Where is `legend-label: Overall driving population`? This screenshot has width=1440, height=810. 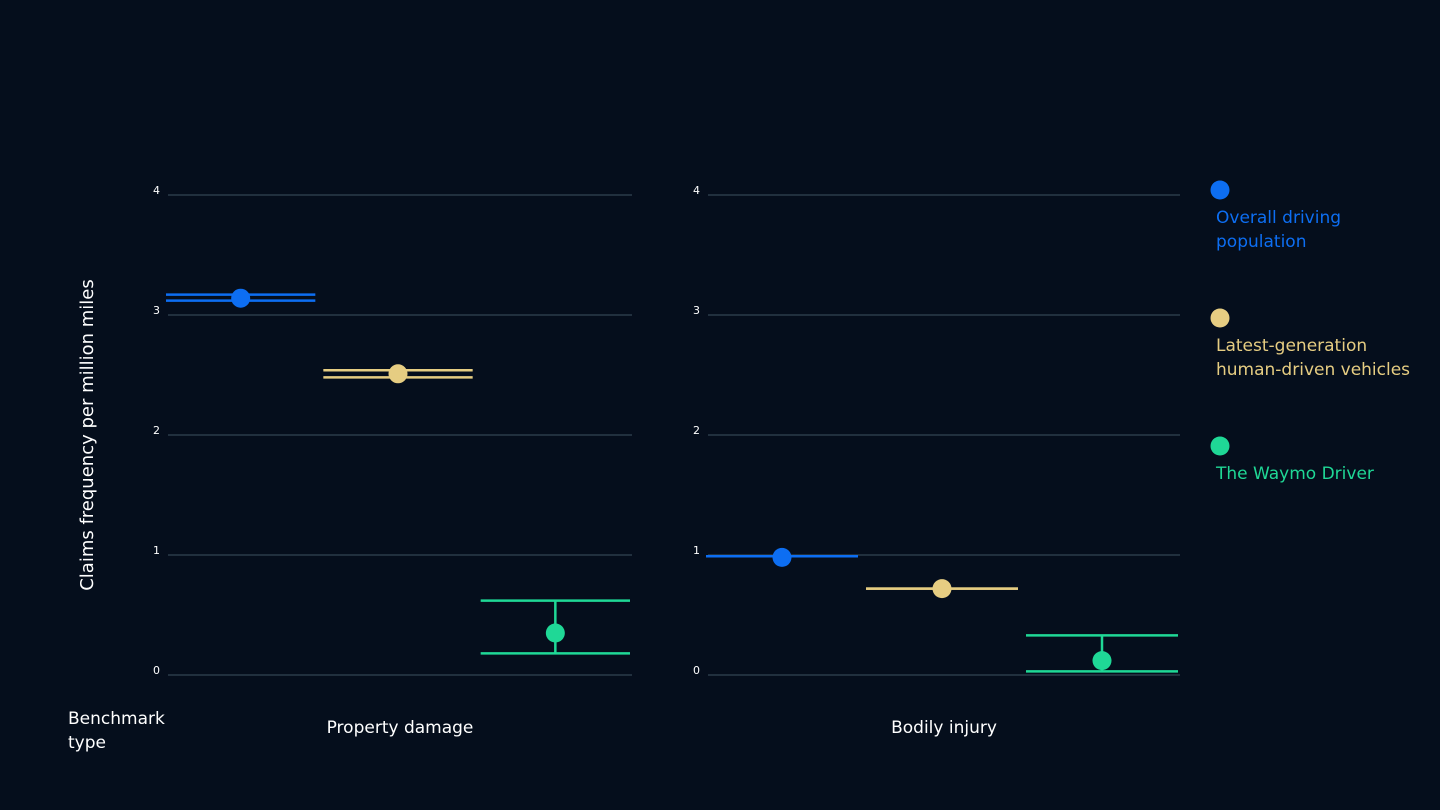 legend-label: Overall driving population is located at coordinates (1279, 230).